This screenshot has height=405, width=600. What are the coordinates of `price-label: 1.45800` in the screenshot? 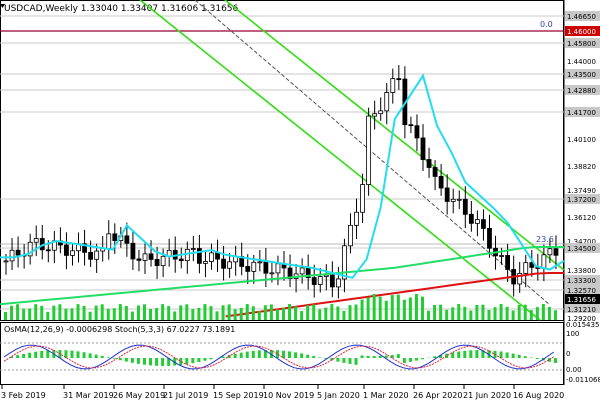 It's located at (581, 44).